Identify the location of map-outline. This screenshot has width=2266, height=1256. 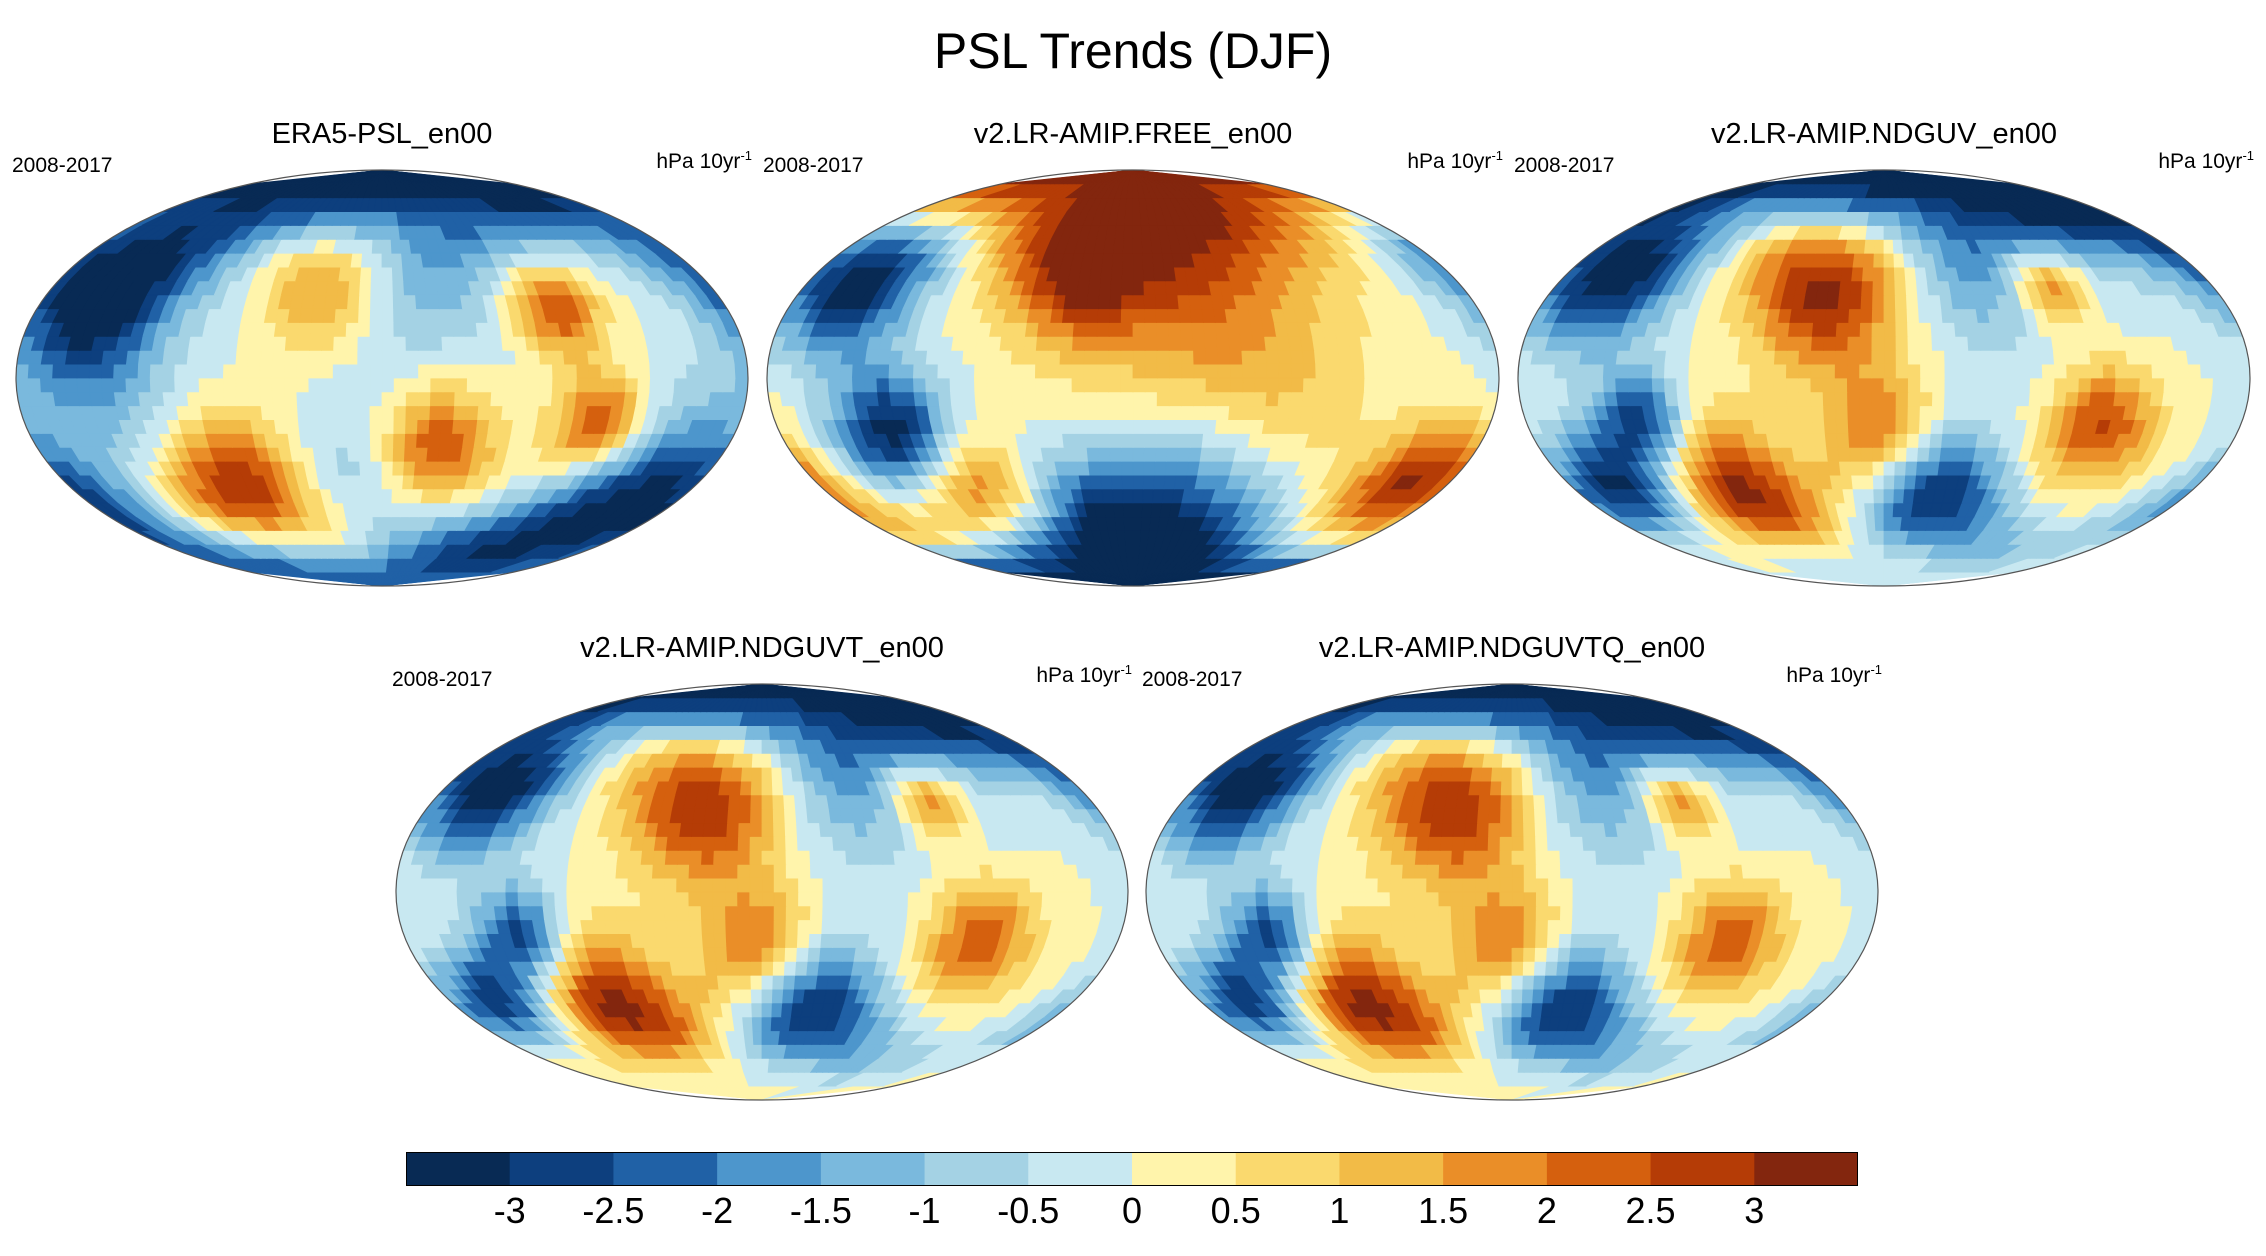
(382, 378).